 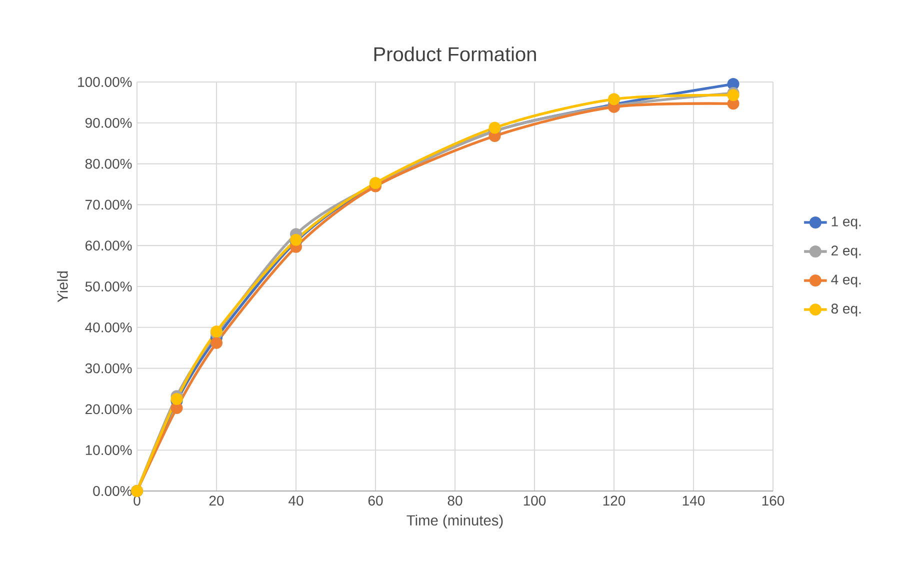 I want to click on y-tick-label: 90.00%, so click(x=108, y=123).